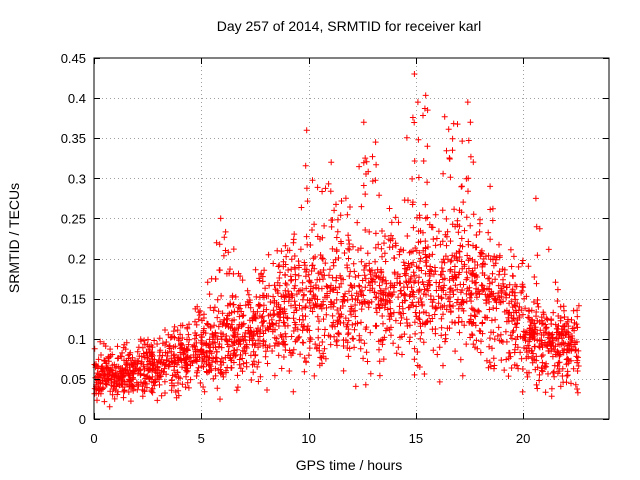 The width and height of the screenshot is (640, 480). What do you see at coordinates (82, 419) in the screenshot?
I see `y-tick-label: 0` at bounding box center [82, 419].